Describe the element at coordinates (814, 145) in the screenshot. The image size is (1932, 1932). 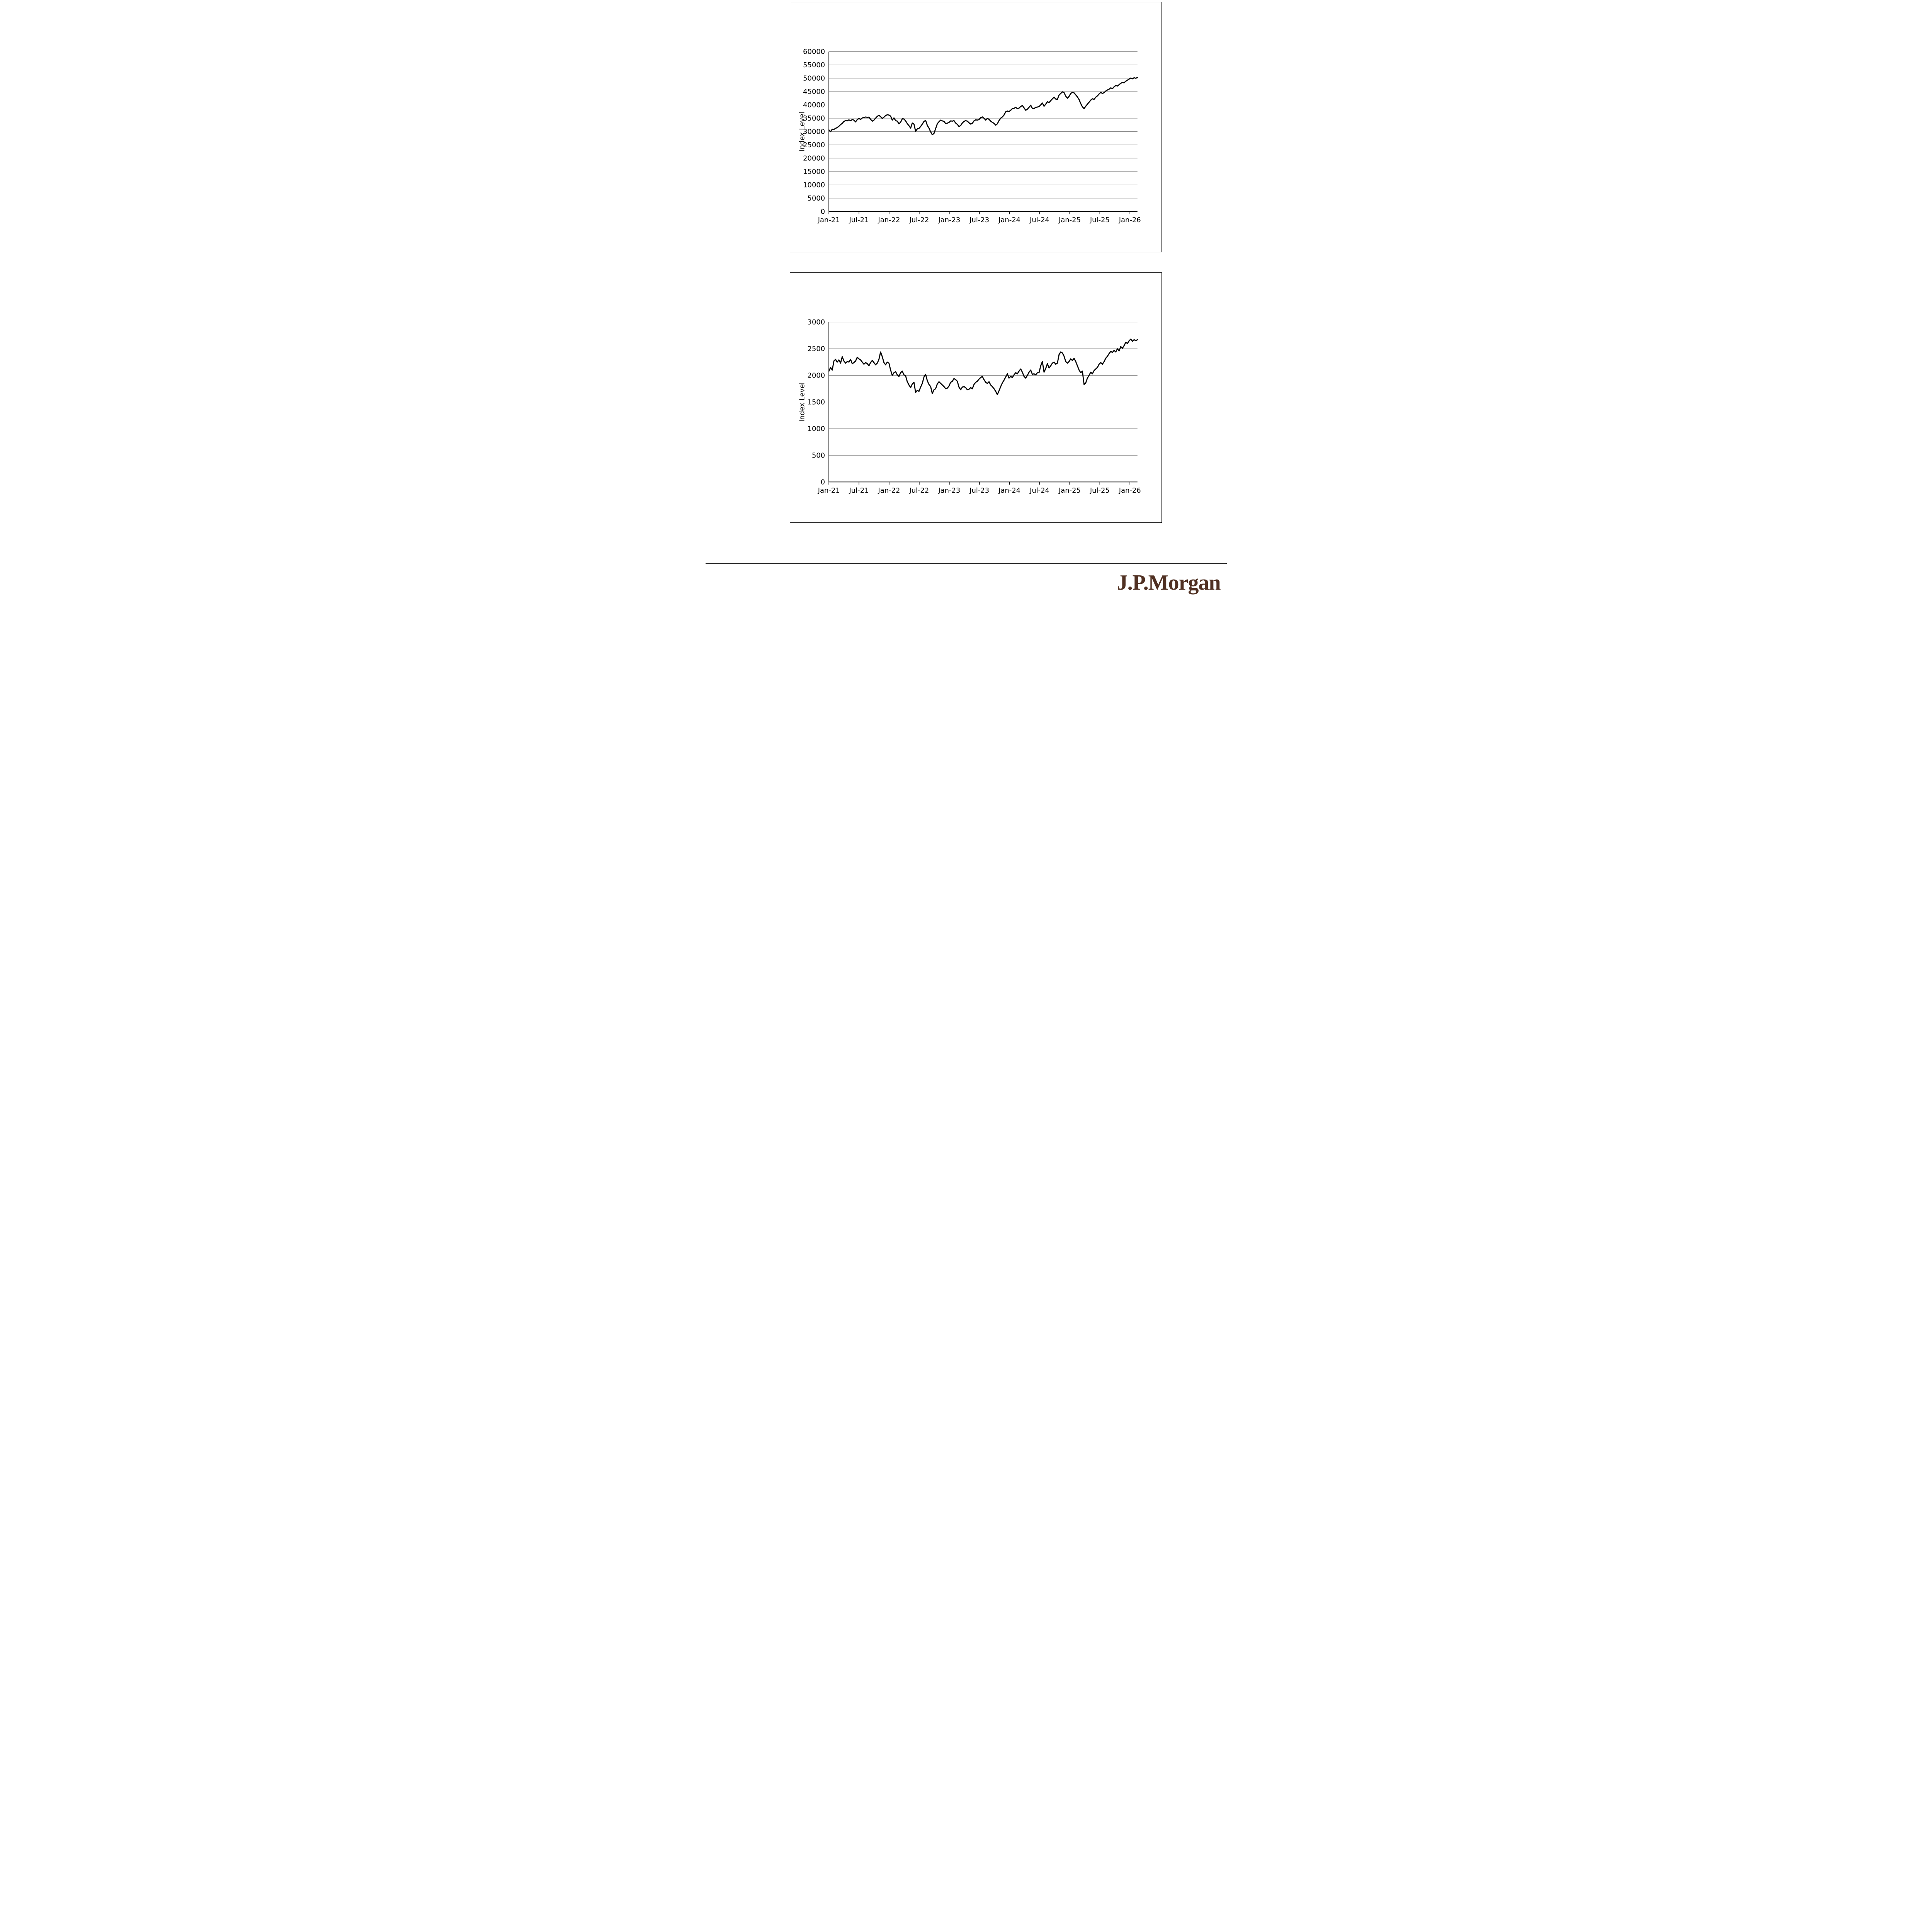
I see `svg-text: 25000` at that location.